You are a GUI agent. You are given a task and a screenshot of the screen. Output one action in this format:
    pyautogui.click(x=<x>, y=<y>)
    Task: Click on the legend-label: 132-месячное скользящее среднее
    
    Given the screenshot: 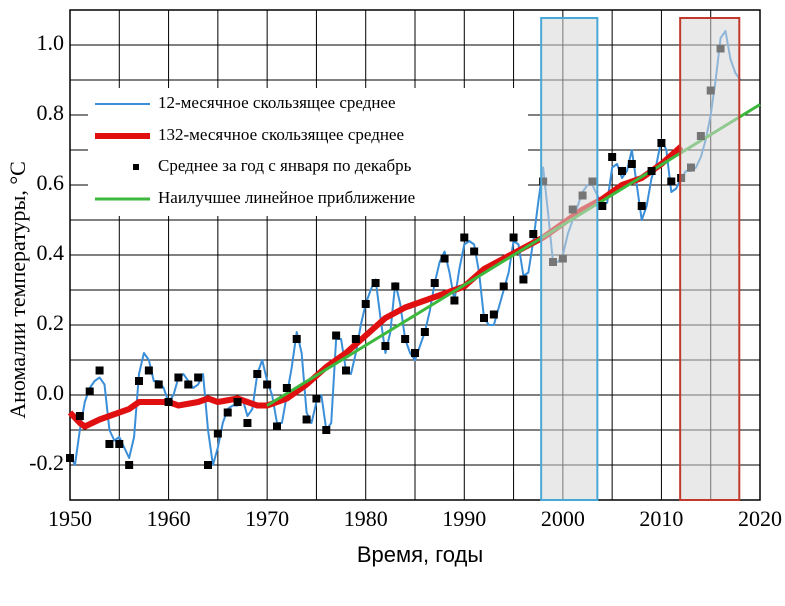 What is the action you would take?
    pyautogui.click(x=281, y=134)
    